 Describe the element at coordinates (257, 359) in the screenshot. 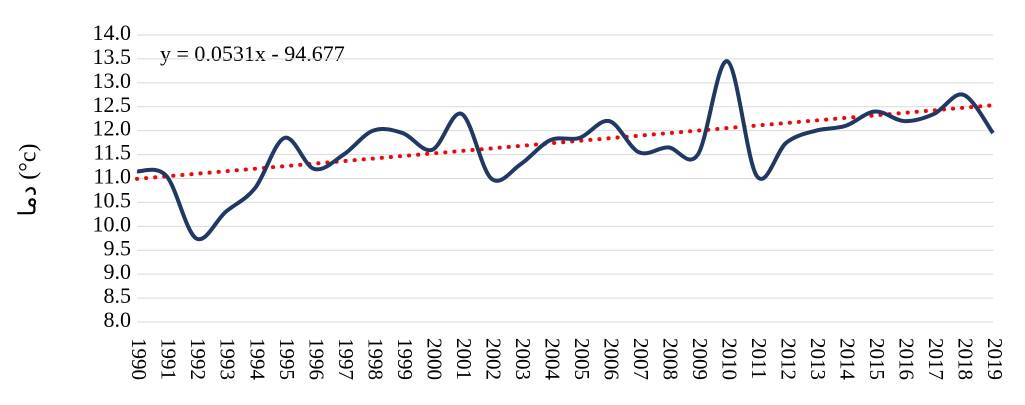

I see `x-tick-label: 1994` at that location.